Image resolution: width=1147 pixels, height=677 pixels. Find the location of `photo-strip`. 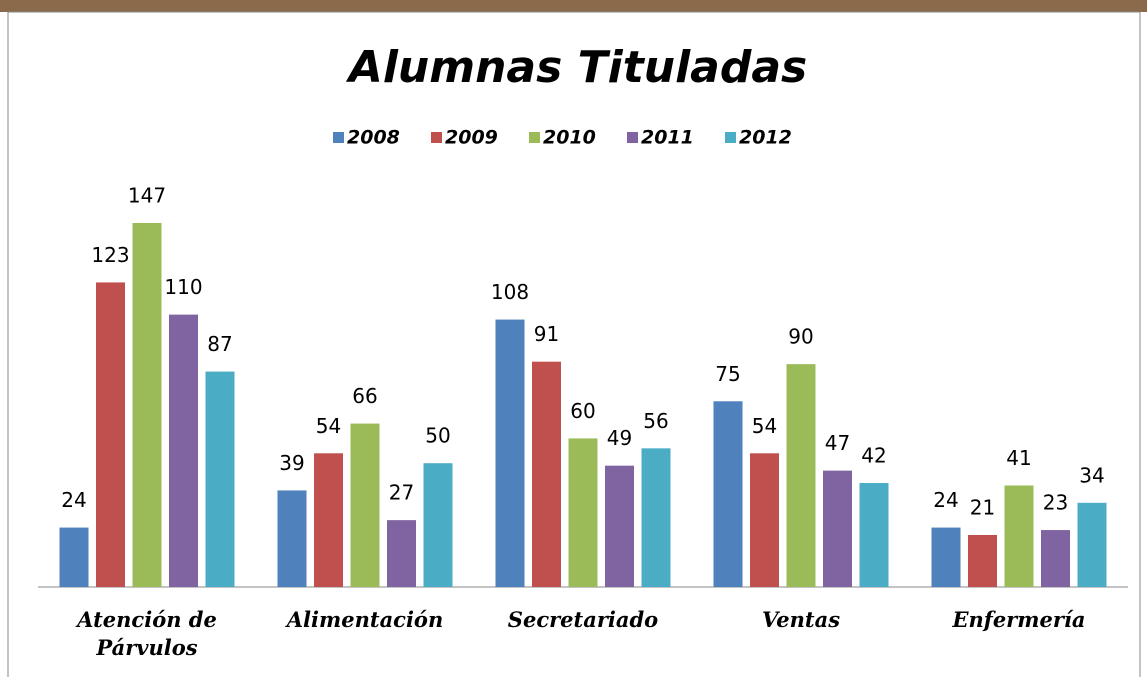

photo-strip is located at coordinates (573, 6).